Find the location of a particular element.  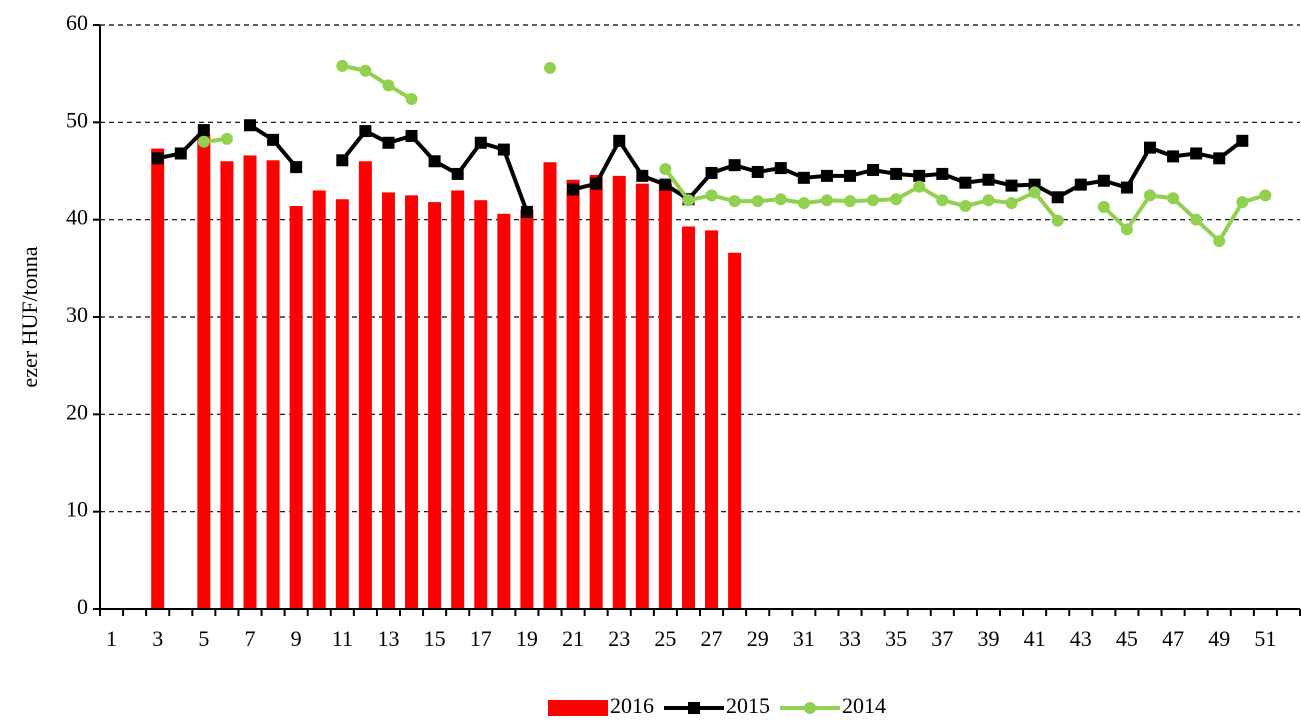

y-tick-label: 50 is located at coordinates (77, 119).